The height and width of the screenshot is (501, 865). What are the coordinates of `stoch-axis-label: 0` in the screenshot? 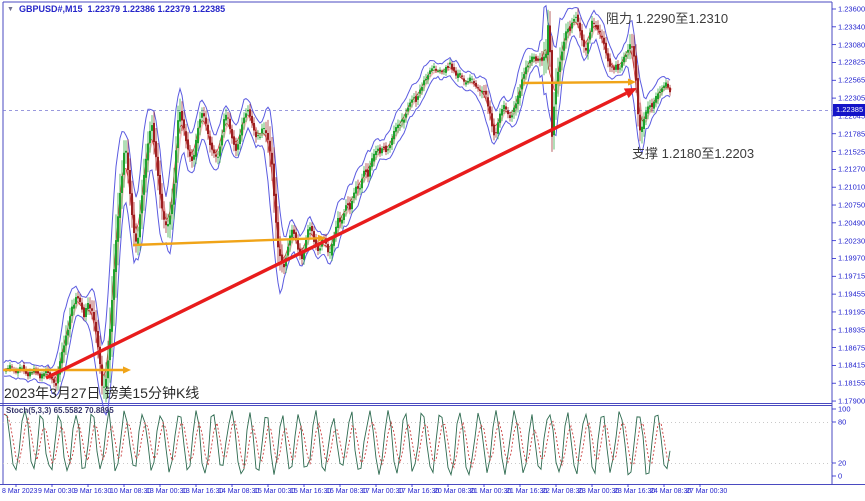 It's located at (840, 476).